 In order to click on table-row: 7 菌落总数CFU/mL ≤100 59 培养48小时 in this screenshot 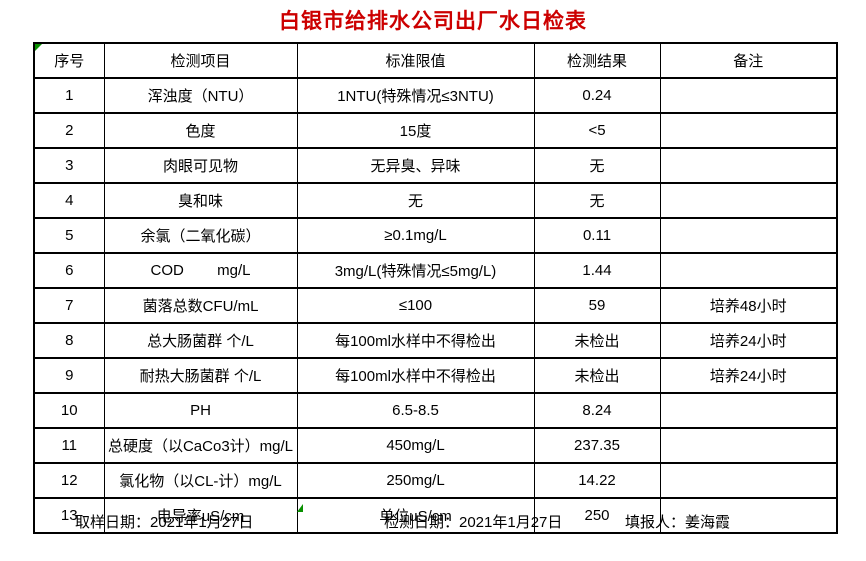, I will do `click(435, 305)`.